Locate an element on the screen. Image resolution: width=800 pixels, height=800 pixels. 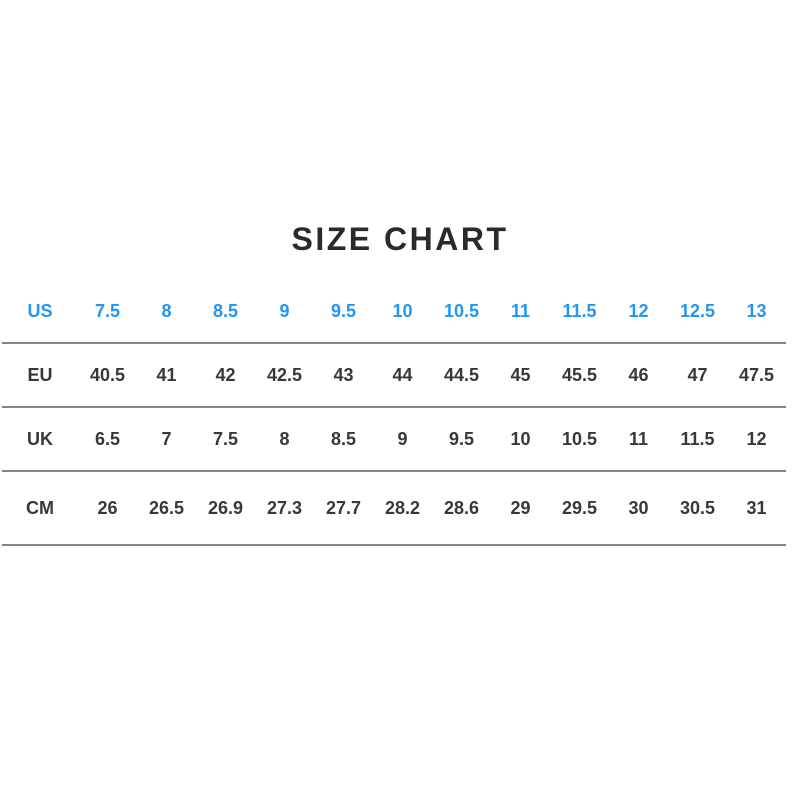
size-cell: 43 is located at coordinates (343, 374).